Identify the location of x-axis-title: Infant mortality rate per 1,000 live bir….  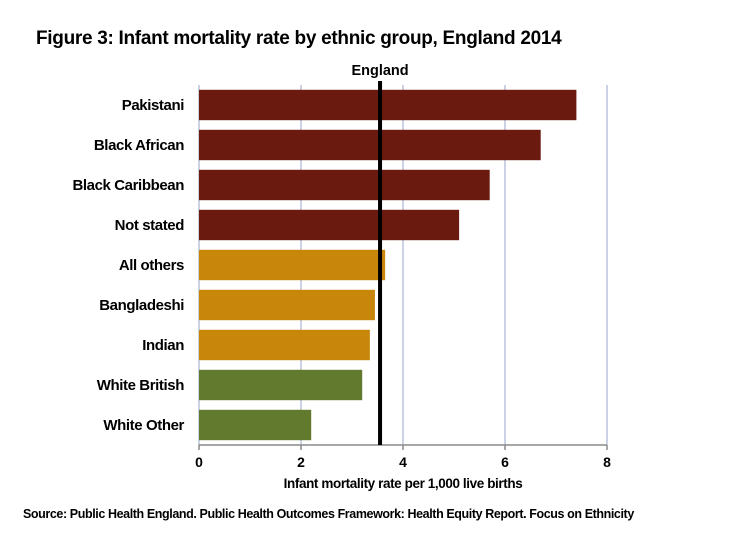
(403, 483).